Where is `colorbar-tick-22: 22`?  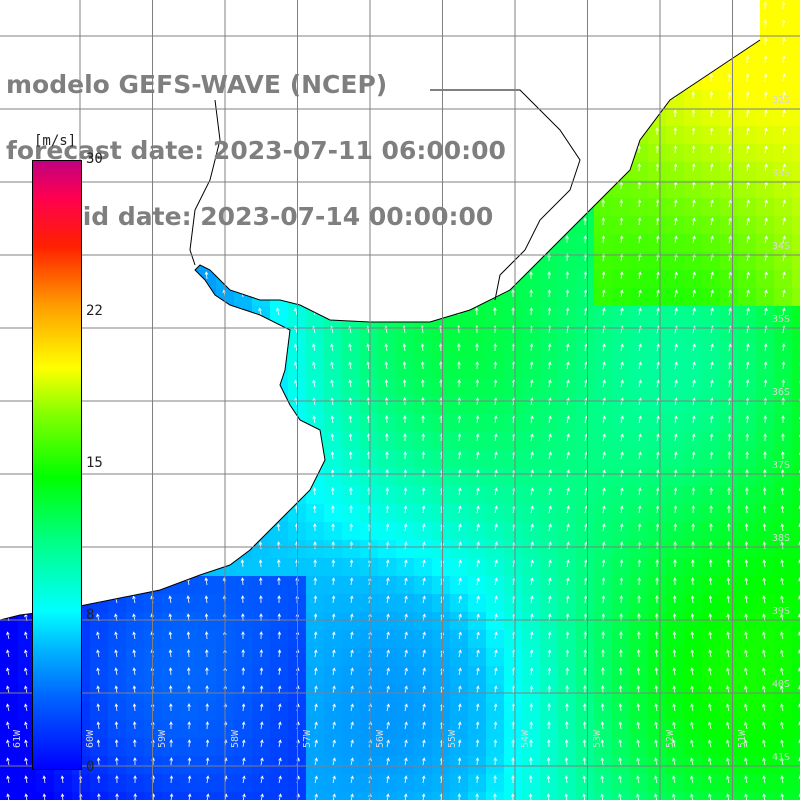 colorbar-tick-22: 22 is located at coordinates (94, 311).